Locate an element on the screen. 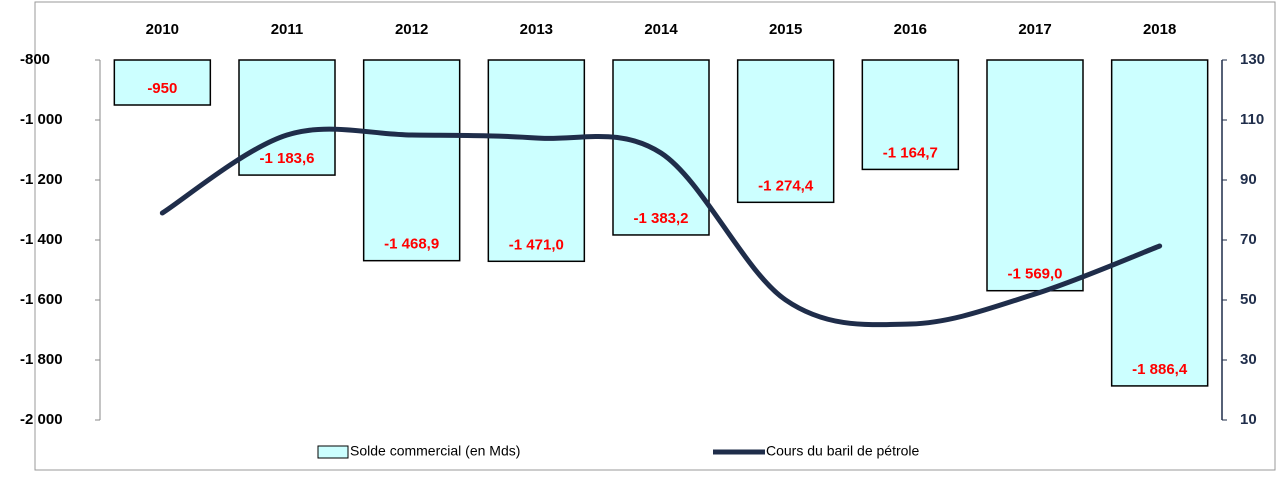 The height and width of the screenshot is (479, 1276). data-label: -1 164,7 is located at coordinates (910, 152).